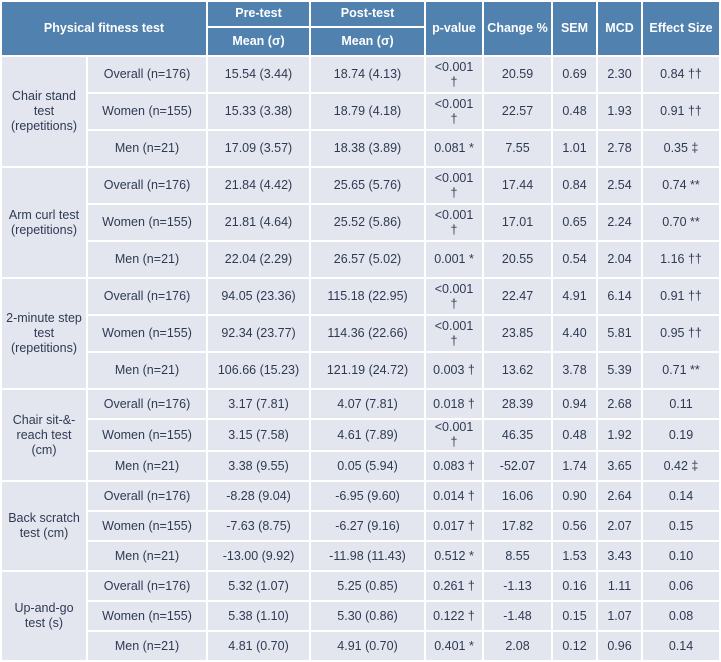 The height and width of the screenshot is (662, 721). Describe the element at coordinates (518, 370) in the screenshot. I see `cell-change-pct: 13.62` at that location.